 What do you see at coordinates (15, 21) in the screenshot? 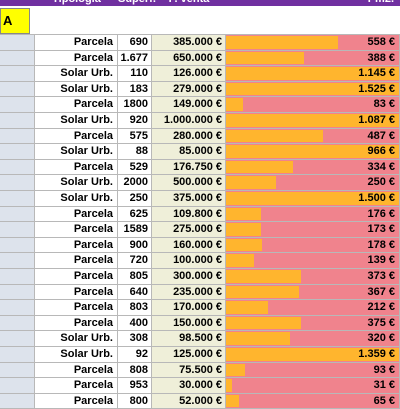
I see `section-cell: A` at bounding box center [15, 21].